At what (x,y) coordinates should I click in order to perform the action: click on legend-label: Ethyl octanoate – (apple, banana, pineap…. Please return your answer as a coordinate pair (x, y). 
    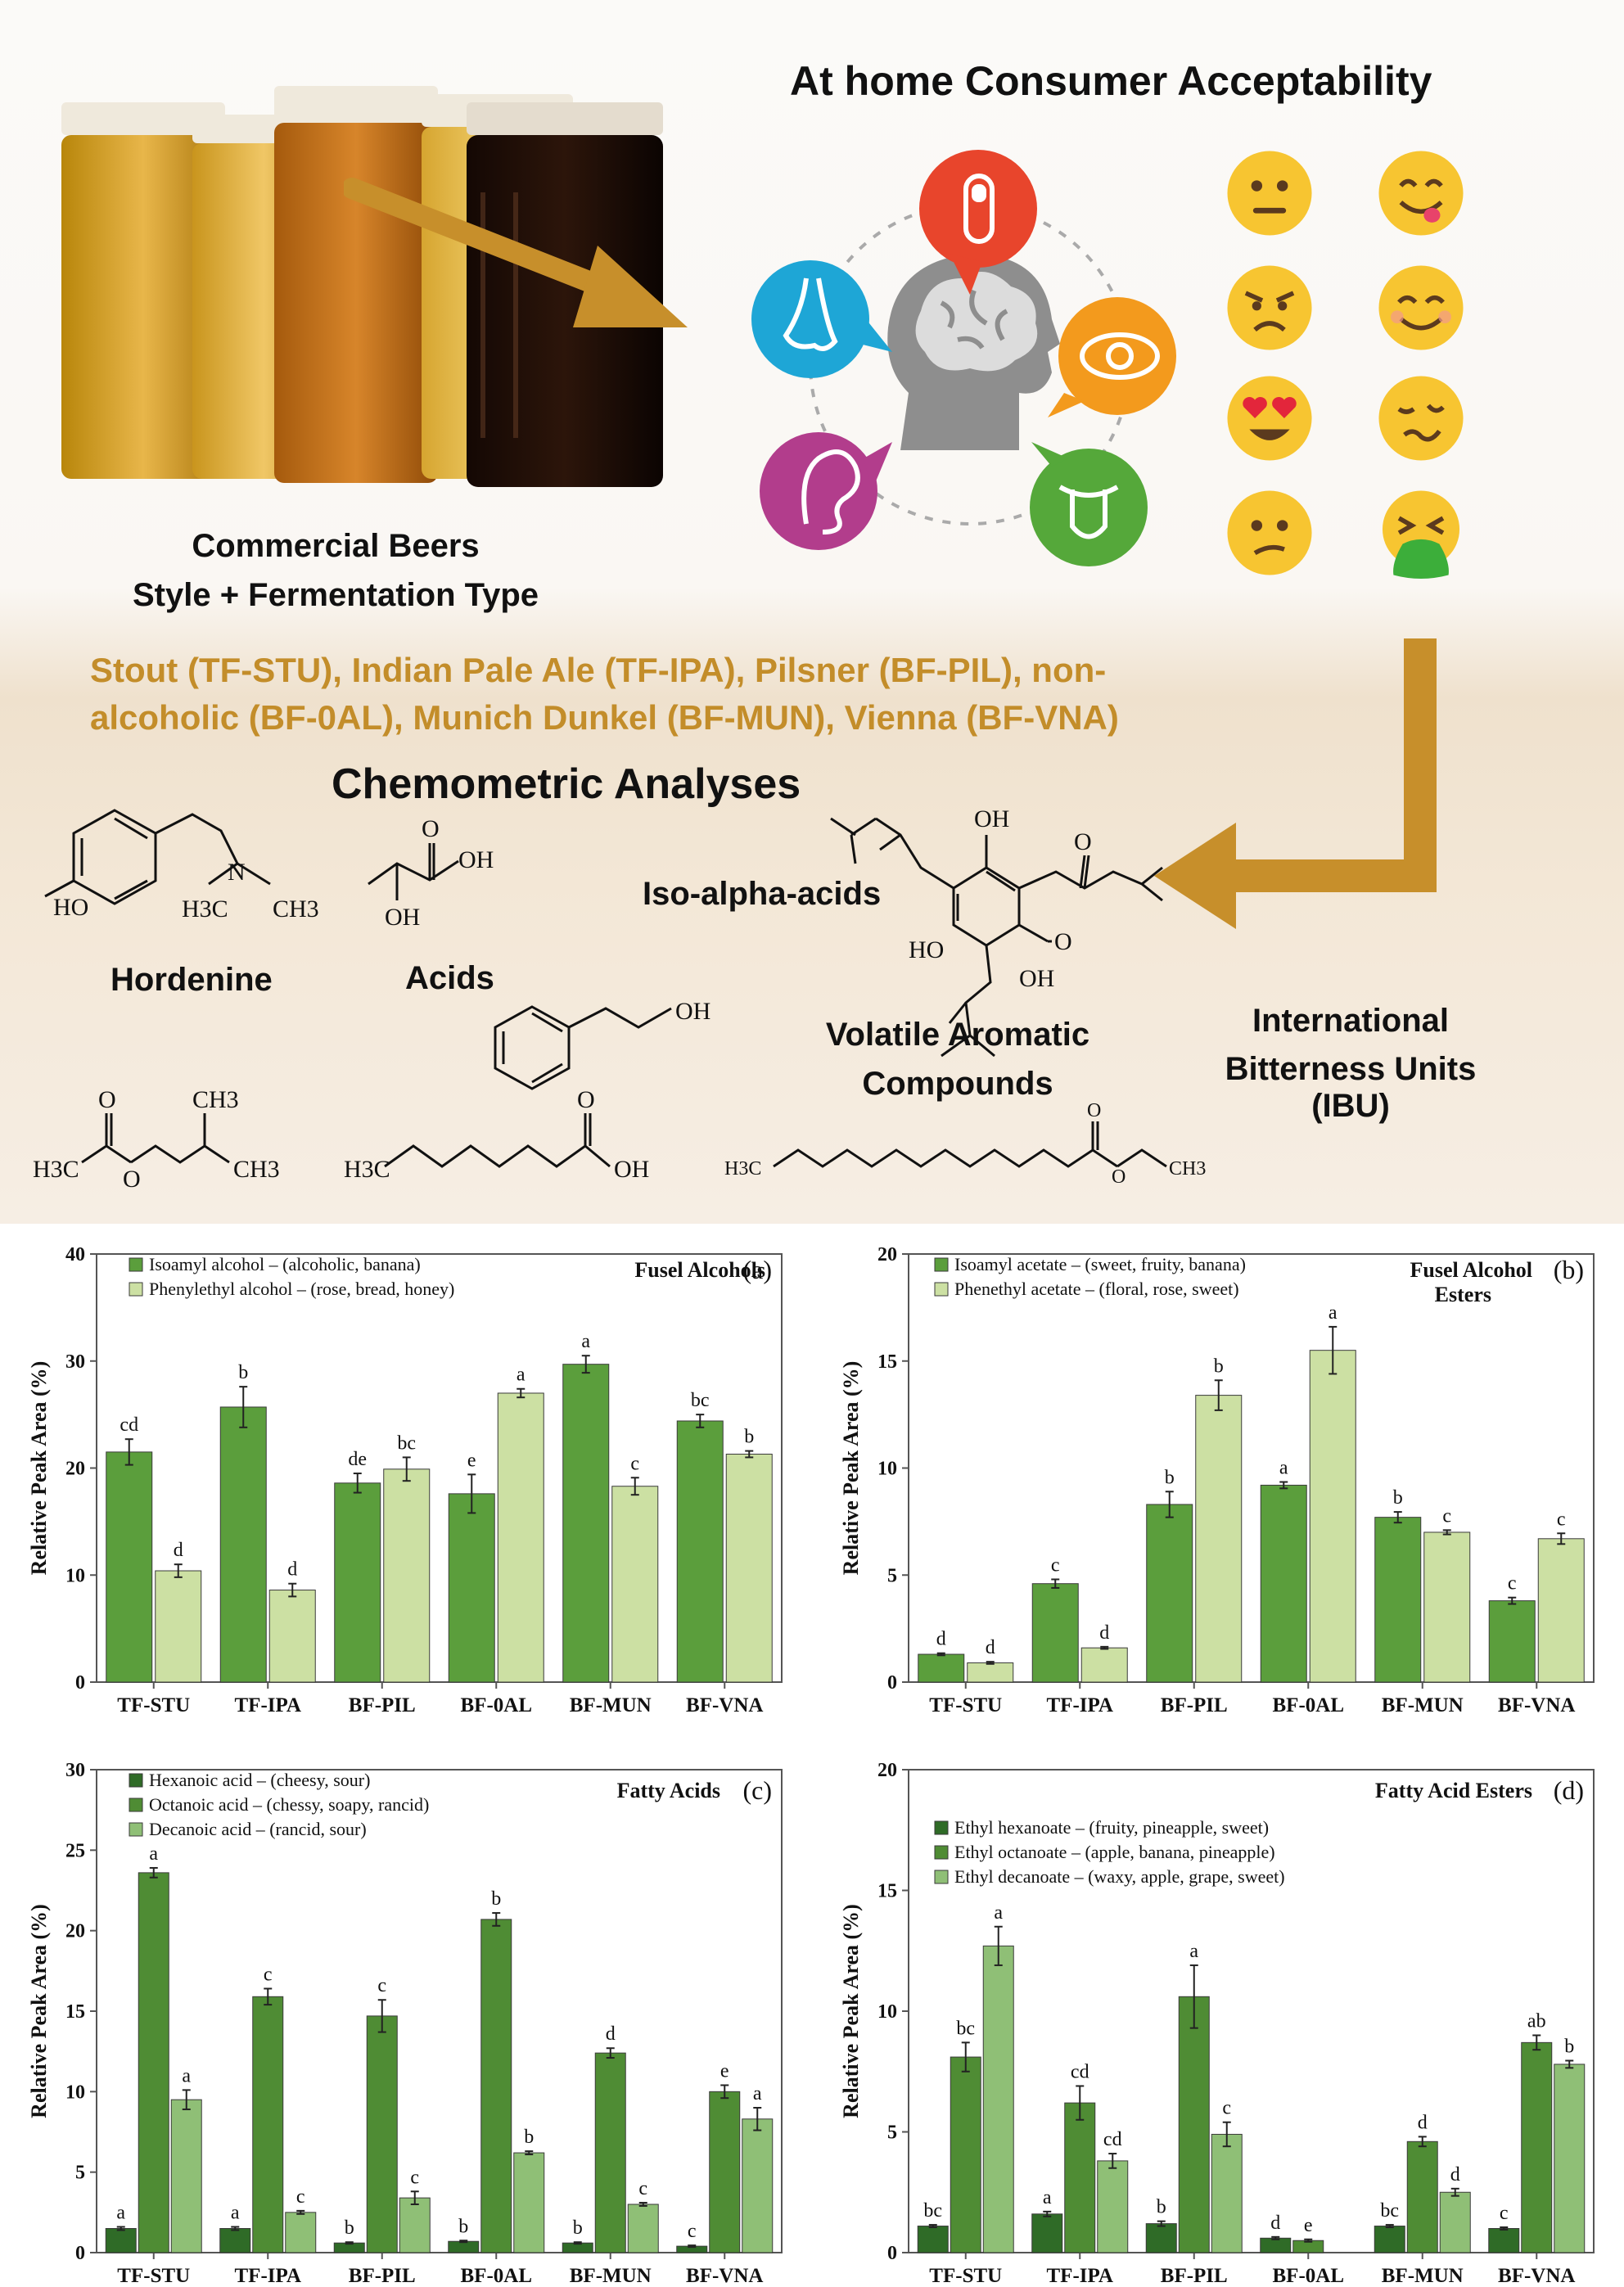
    Looking at the image, I should click on (1115, 1852).